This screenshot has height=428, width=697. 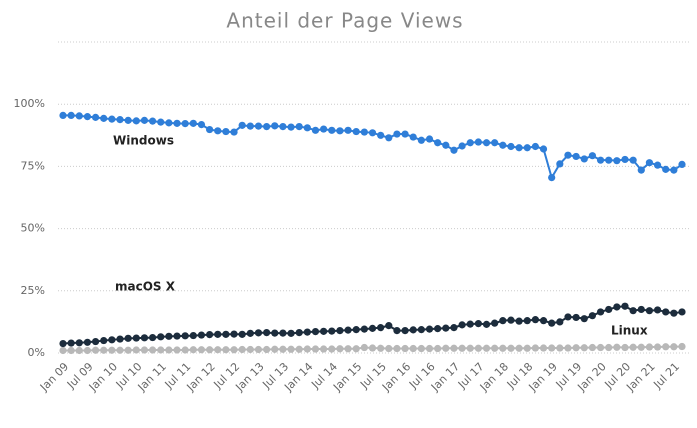 I want to click on chart-title: Anteil der Page Views, so click(x=344, y=21).